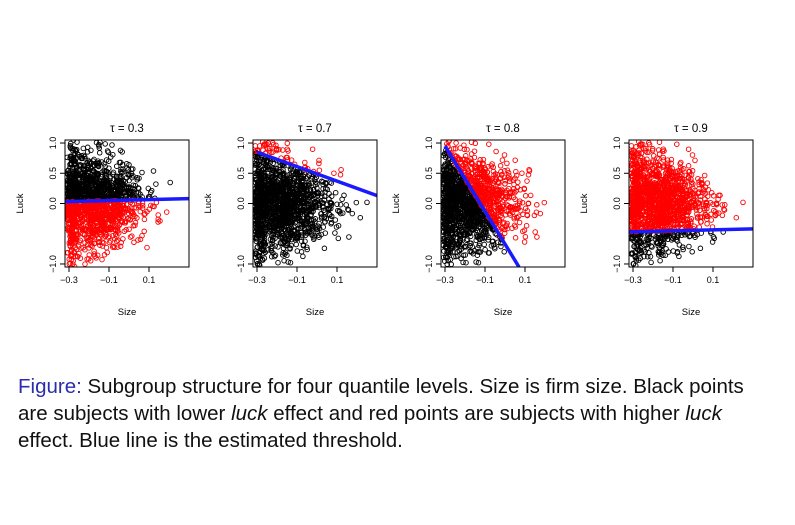 The image size is (795, 525). What do you see at coordinates (69, 280) in the screenshot?
I see `x-tick-label: −0.3` at bounding box center [69, 280].